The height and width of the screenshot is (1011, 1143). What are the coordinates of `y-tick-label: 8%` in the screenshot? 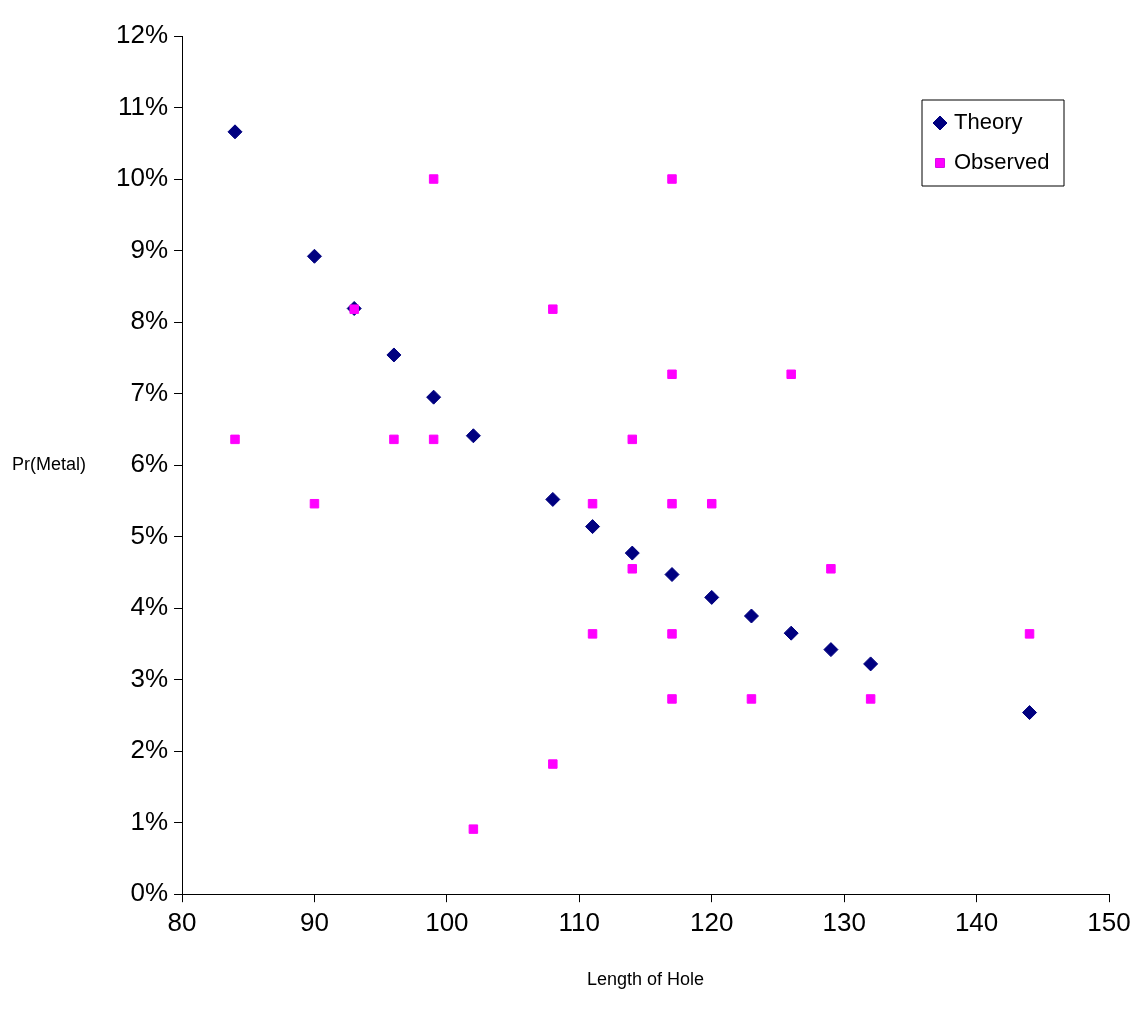 It's located at (149, 320).